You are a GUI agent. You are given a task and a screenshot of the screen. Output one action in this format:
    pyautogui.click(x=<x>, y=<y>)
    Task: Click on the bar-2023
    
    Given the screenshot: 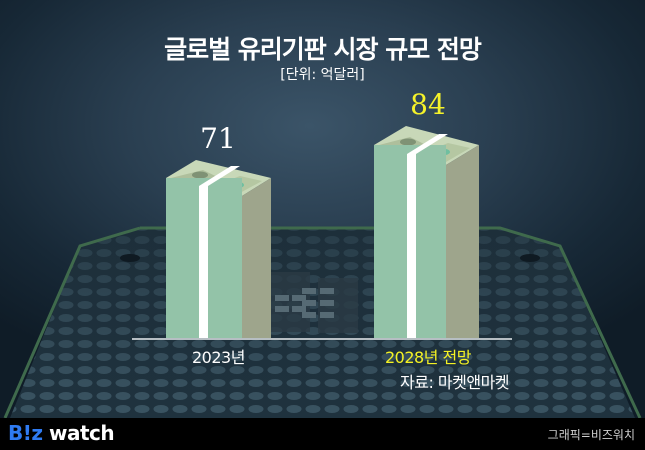 What is the action you would take?
    pyautogui.click(x=218, y=249)
    